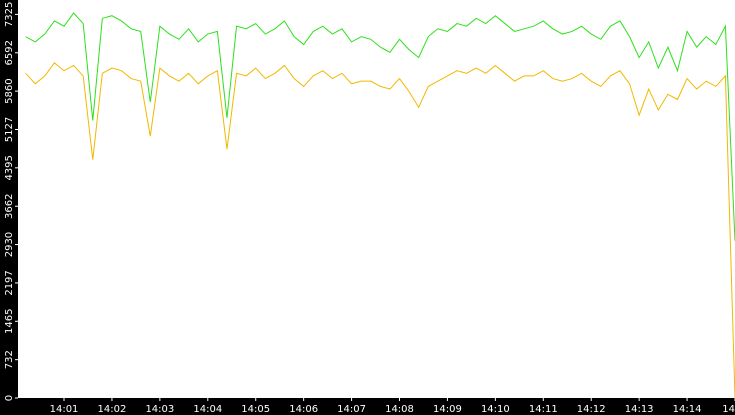 The height and width of the screenshot is (415, 735). Describe the element at coordinates (639, 409) in the screenshot. I see `x-tick-label: 14:13` at that location.